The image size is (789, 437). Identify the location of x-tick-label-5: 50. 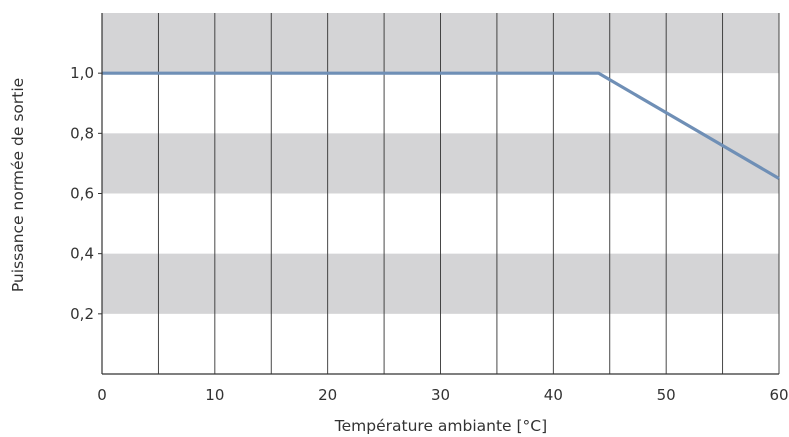
(666, 395).